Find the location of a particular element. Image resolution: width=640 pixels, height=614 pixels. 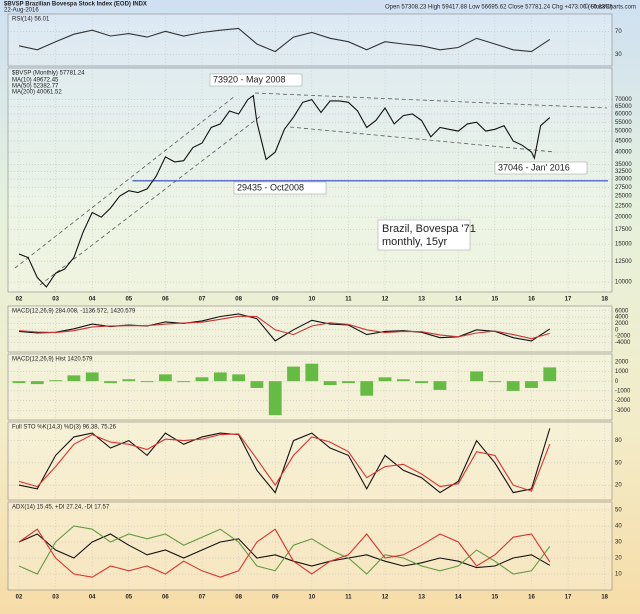

y-tick-label: 40000 is located at coordinates (623, 153).